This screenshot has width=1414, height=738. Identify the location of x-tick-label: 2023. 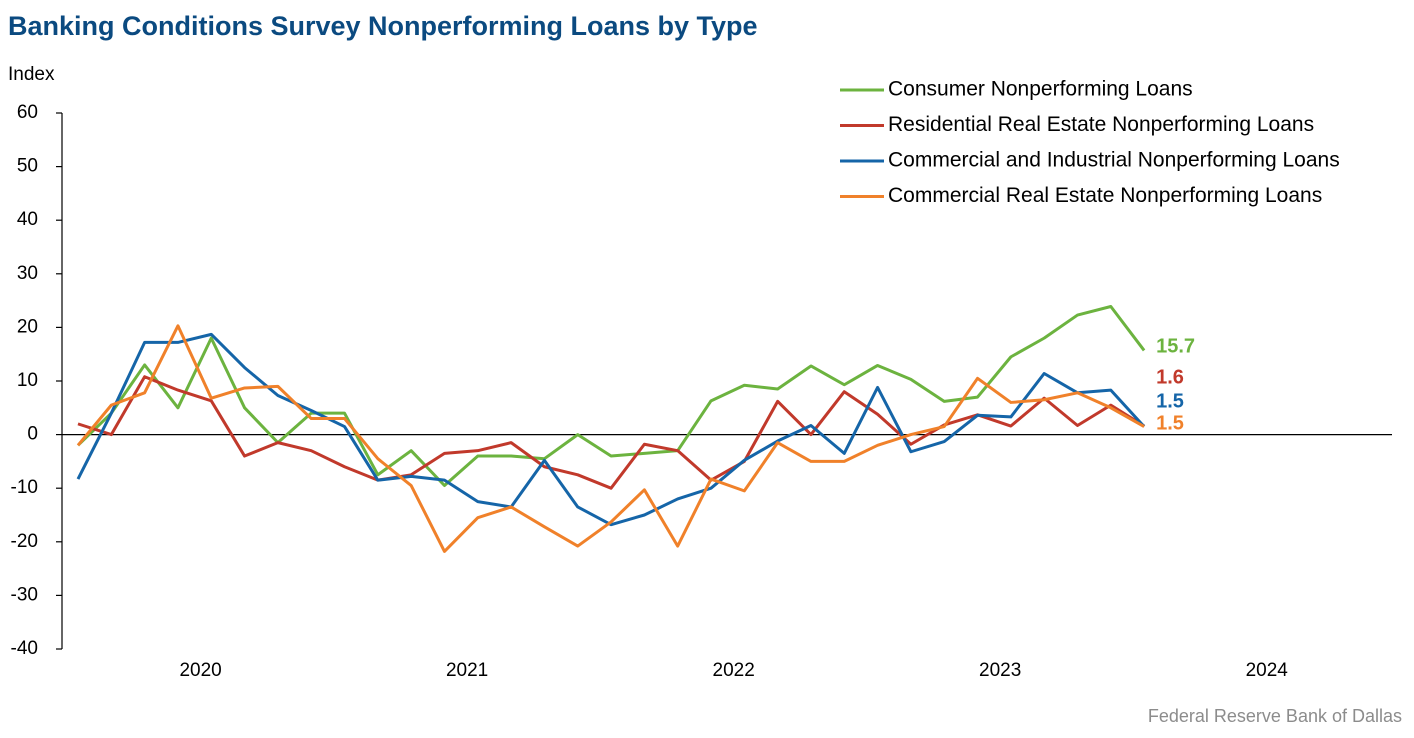
(1000, 670).